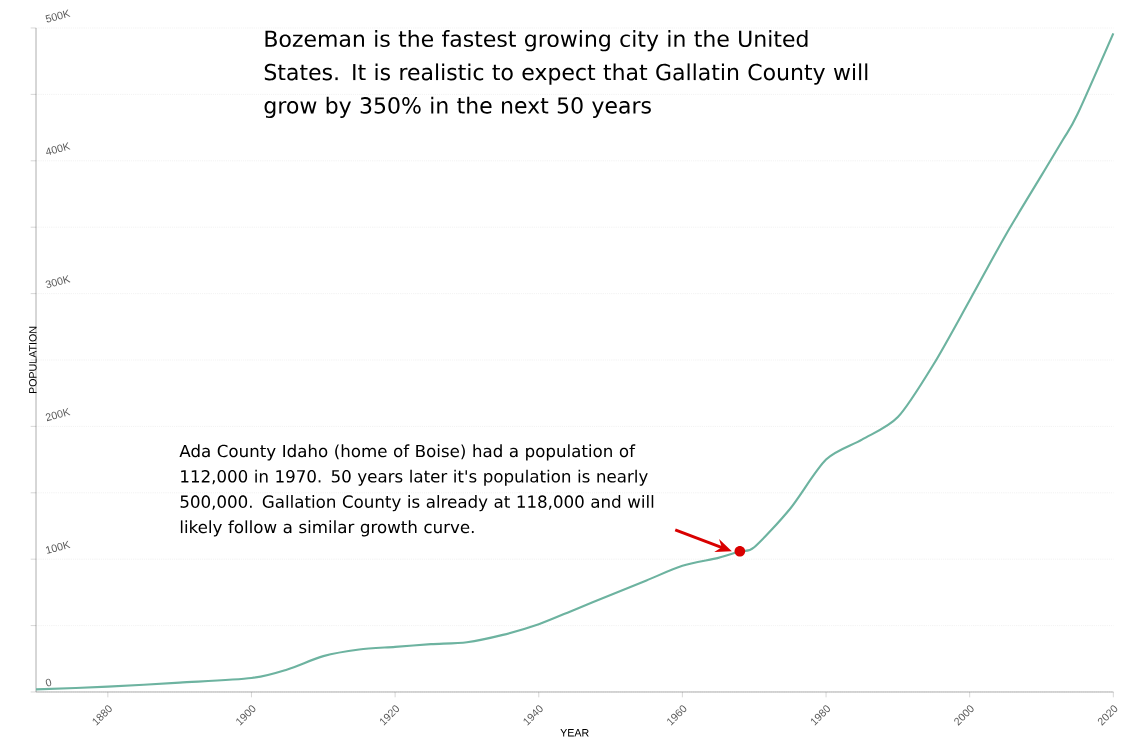 The width and height of the screenshot is (1129, 753). I want to click on annotation: Ada County Idaho (home of Boise) had a population of 112,000 in 1970. 50 years later it's population is nearly 500,000. Gallation County is already at 118,000 and will likely follow a similar growth curve., so click(416, 490).